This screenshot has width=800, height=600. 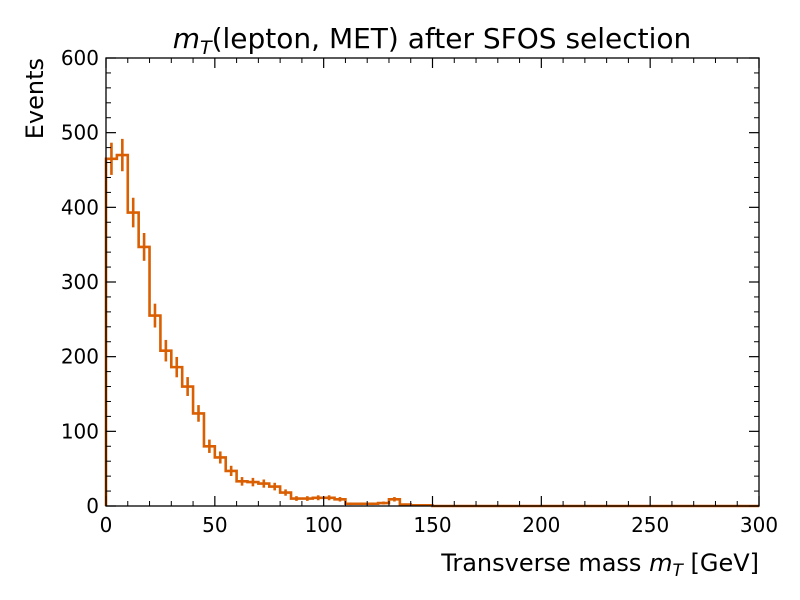 What do you see at coordinates (106, 525) in the screenshot?
I see `x-tick-label: 0` at bounding box center [106, 525].